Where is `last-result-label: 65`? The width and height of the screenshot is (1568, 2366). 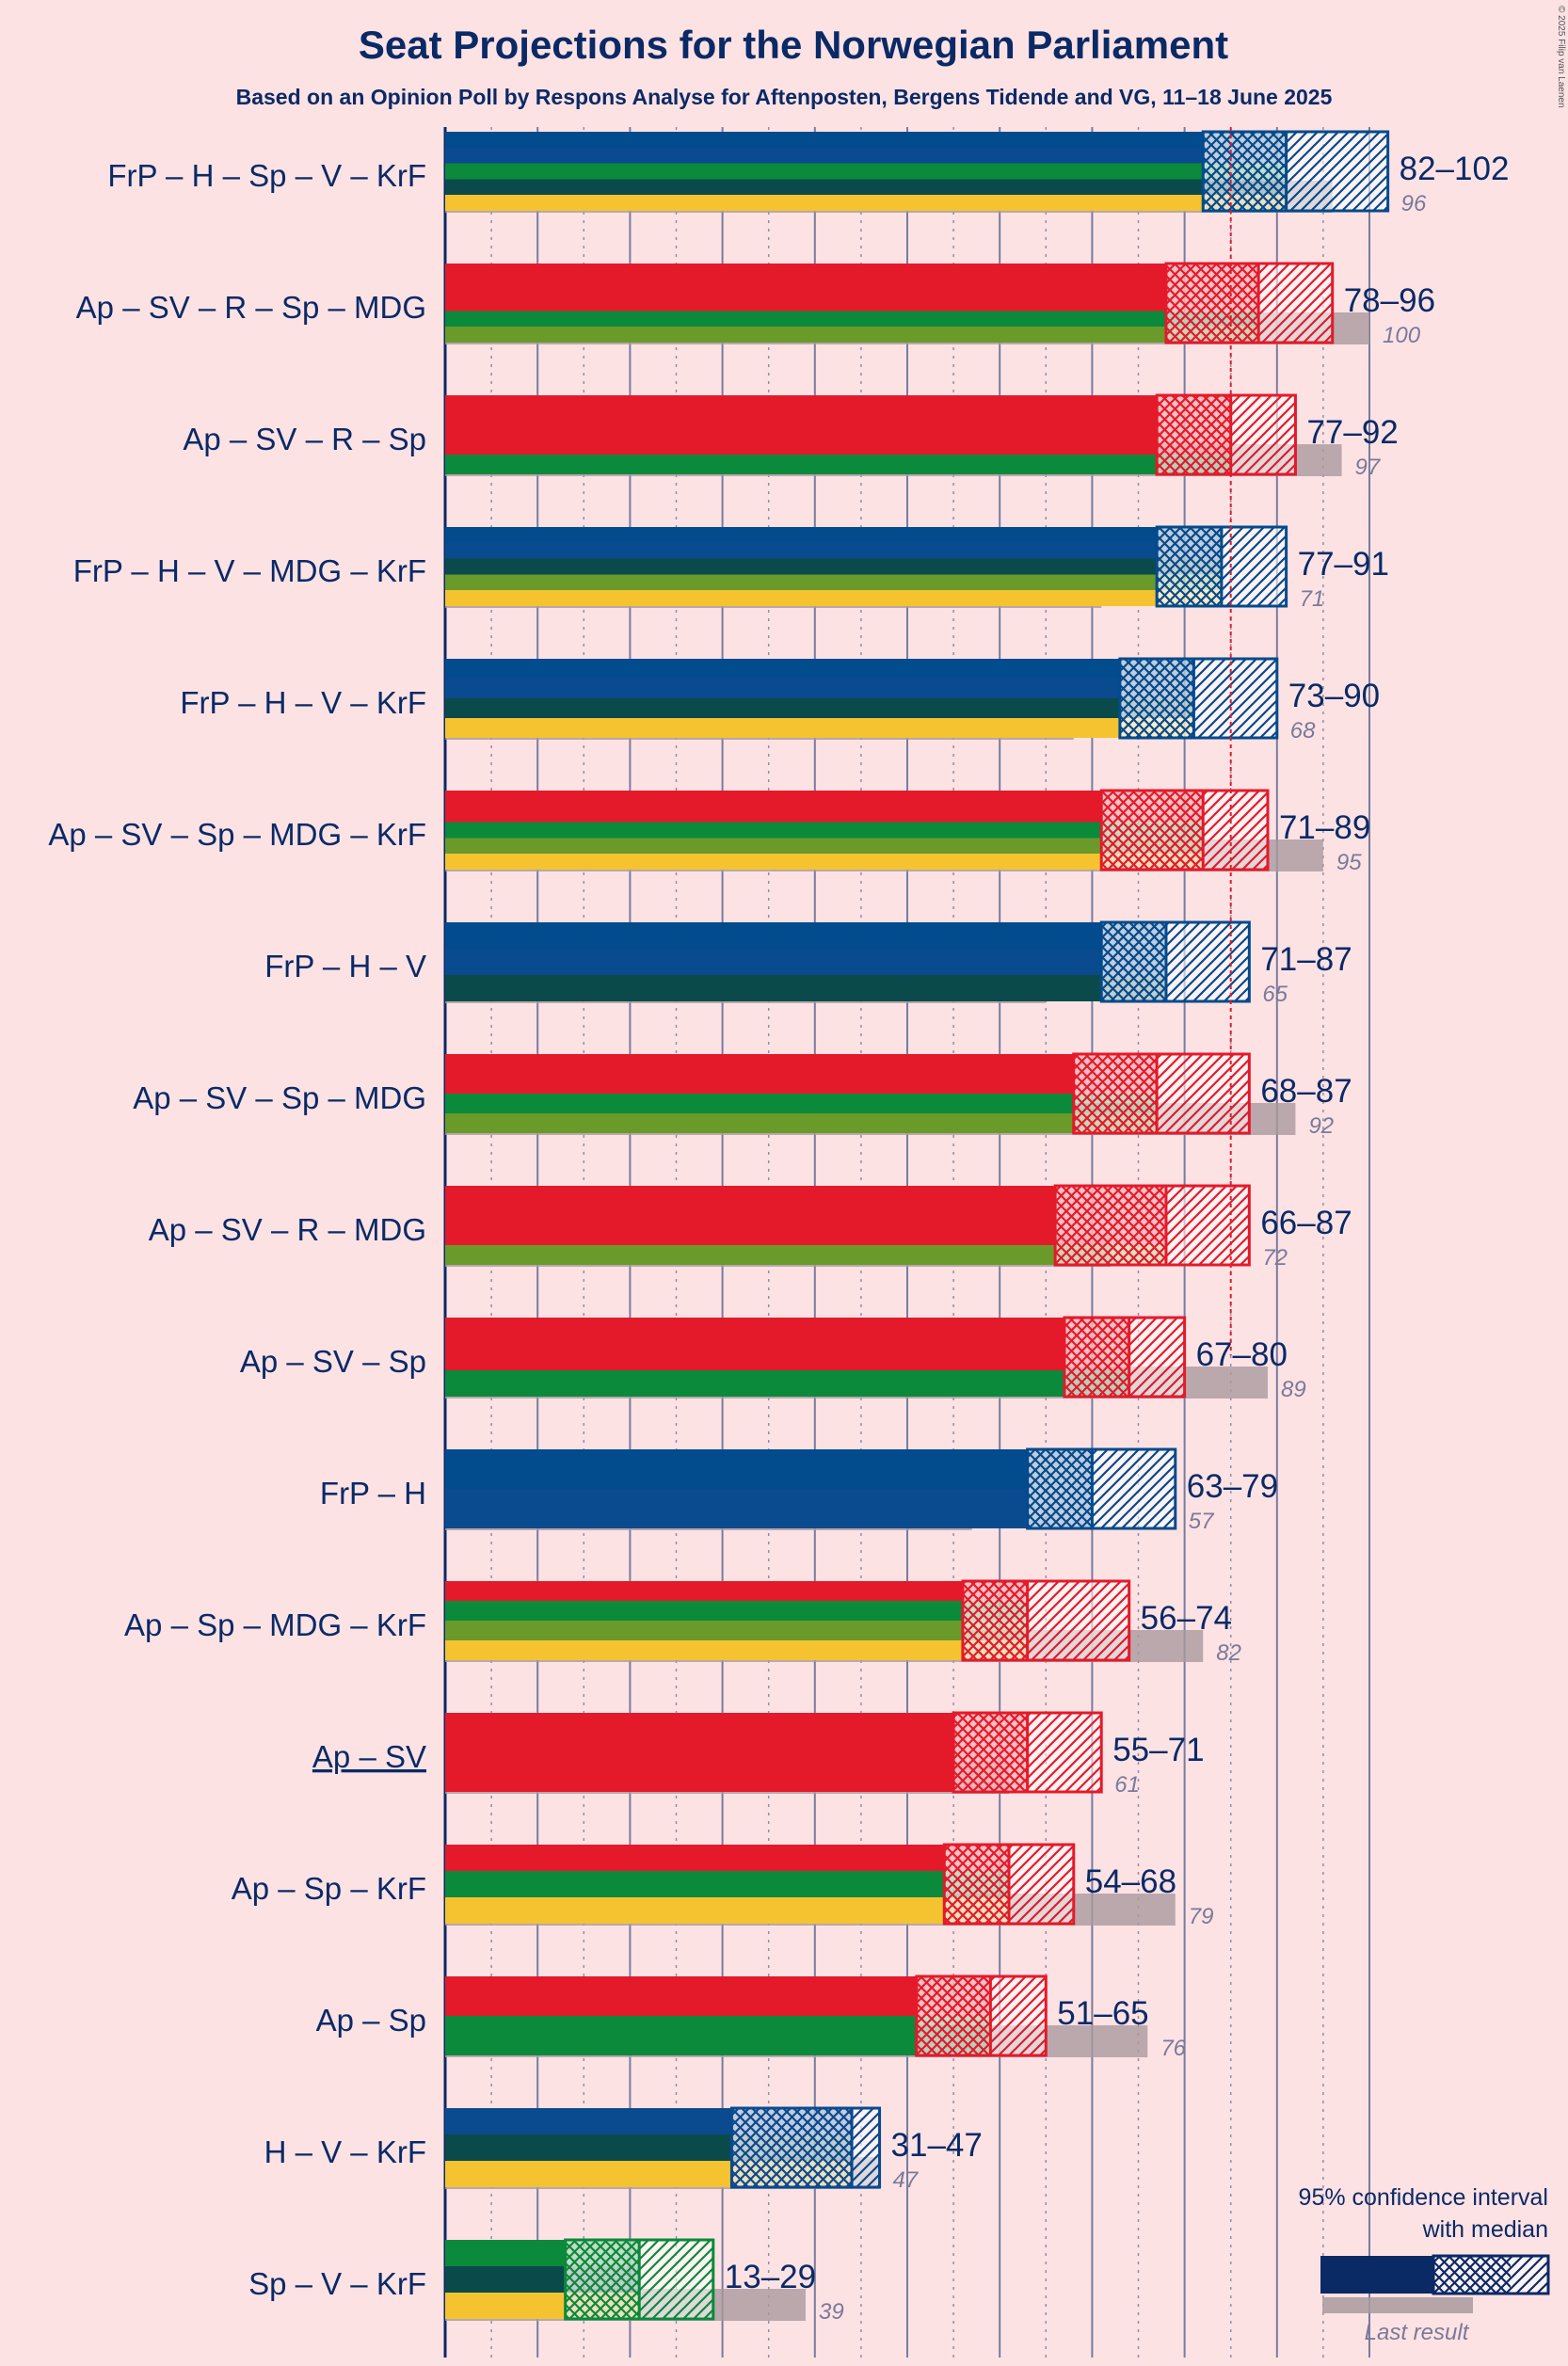 last-result-label: 65 is located at coordinates (1275, 995).